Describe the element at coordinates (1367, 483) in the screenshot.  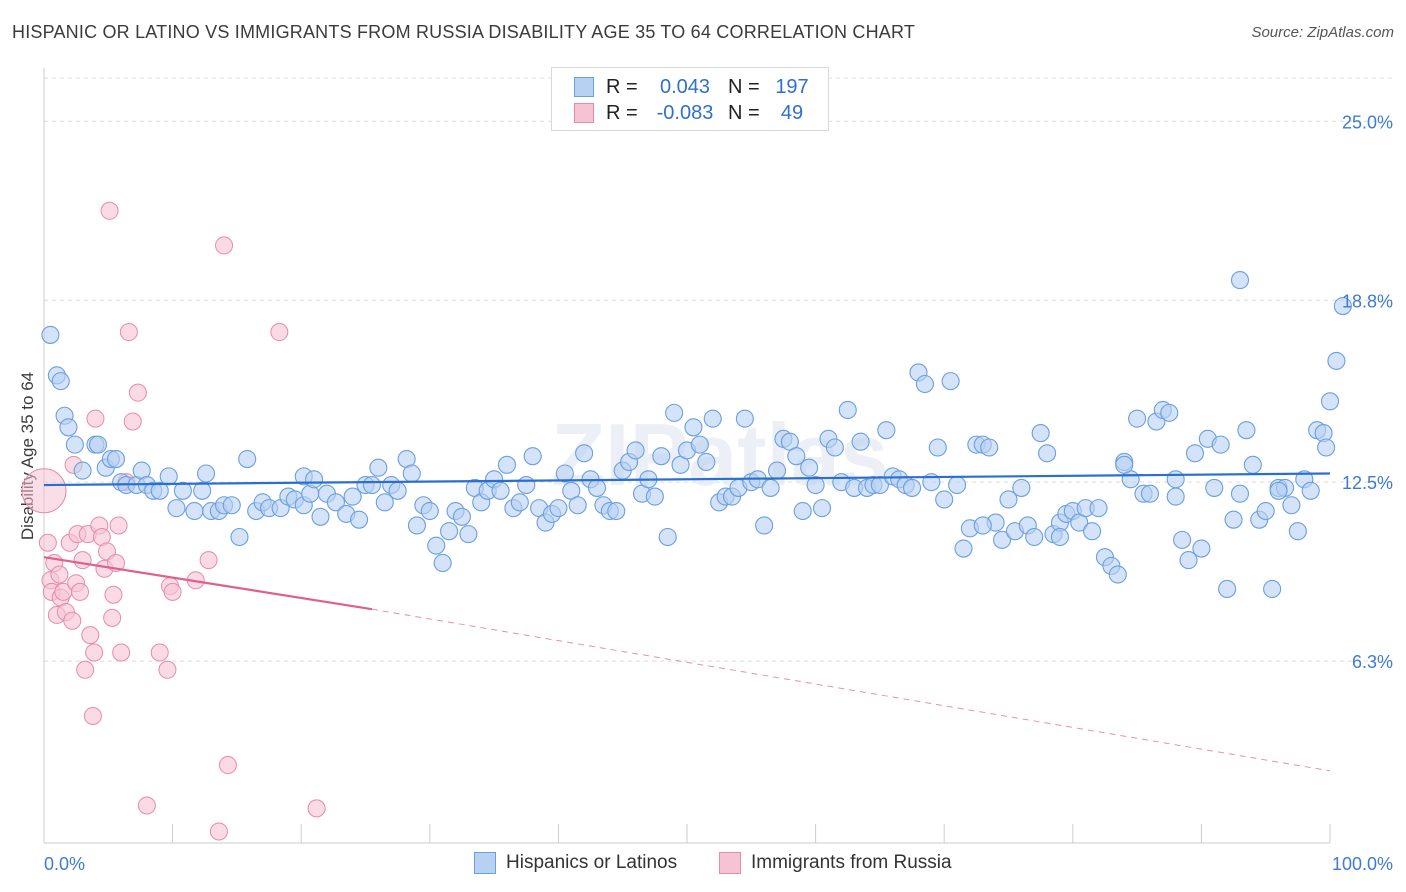
I see `y-tick-label: 12.5%` at that location.